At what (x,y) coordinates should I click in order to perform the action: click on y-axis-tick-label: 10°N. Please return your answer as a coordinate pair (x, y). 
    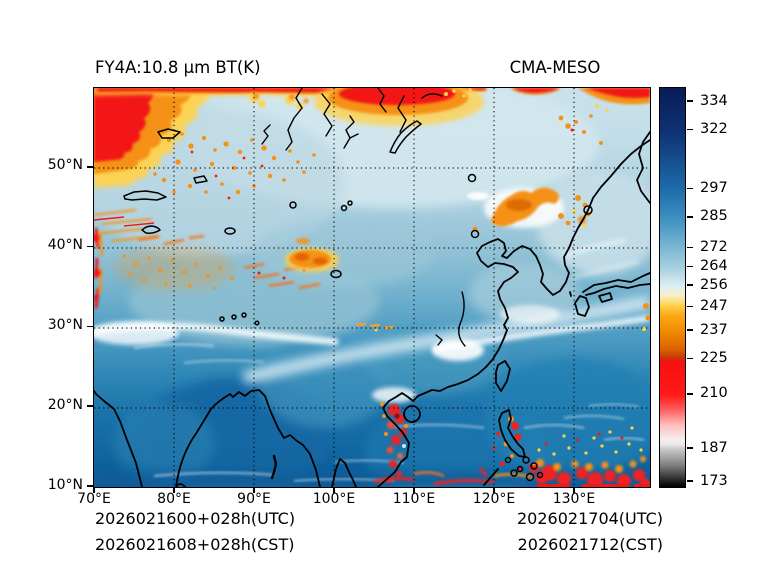
    Looking at the image, I should click on (65, 484).